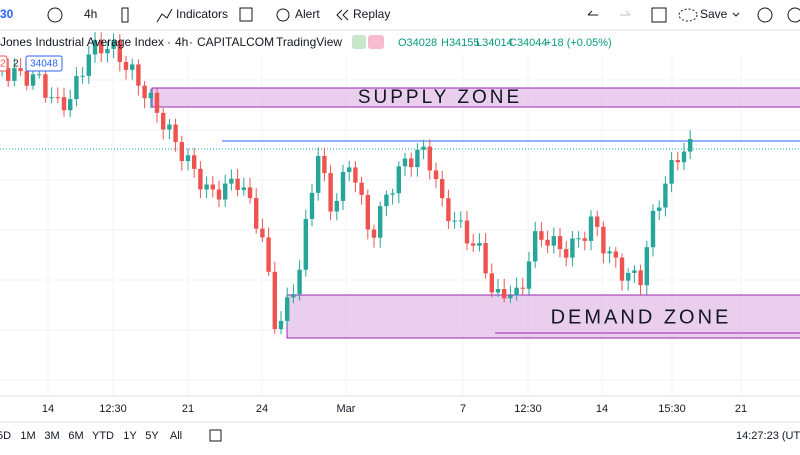 The width and height of the screenshot is (800, 455). I want to click on fullscreen-icon, so click(659, 15).